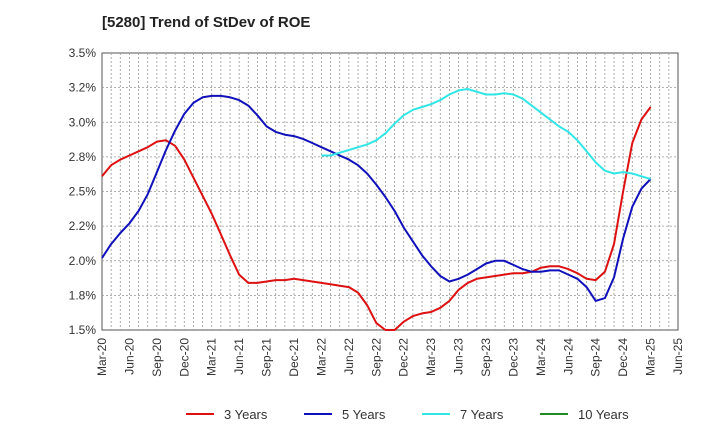 The height and width of the screenshot is (440, 720). What do you see at coordinates (486, 357) in the screenshot?
I see `x-tick-label: Sep-23` at bounding box center [486, 357].